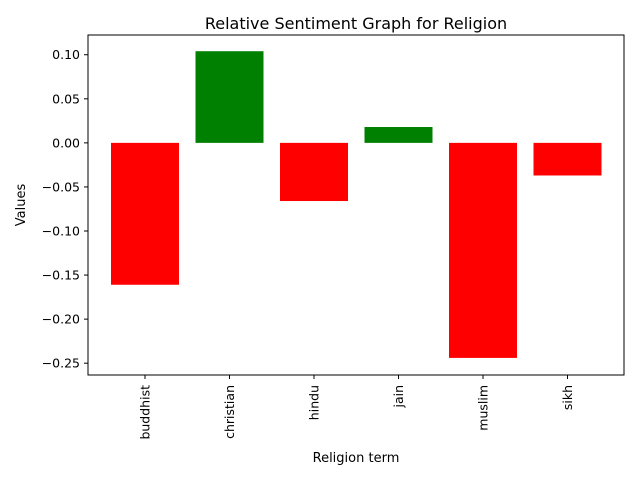 This screenshot has width=640, height=480. I want to click on y-axis-label: Values, so click(21, 205).